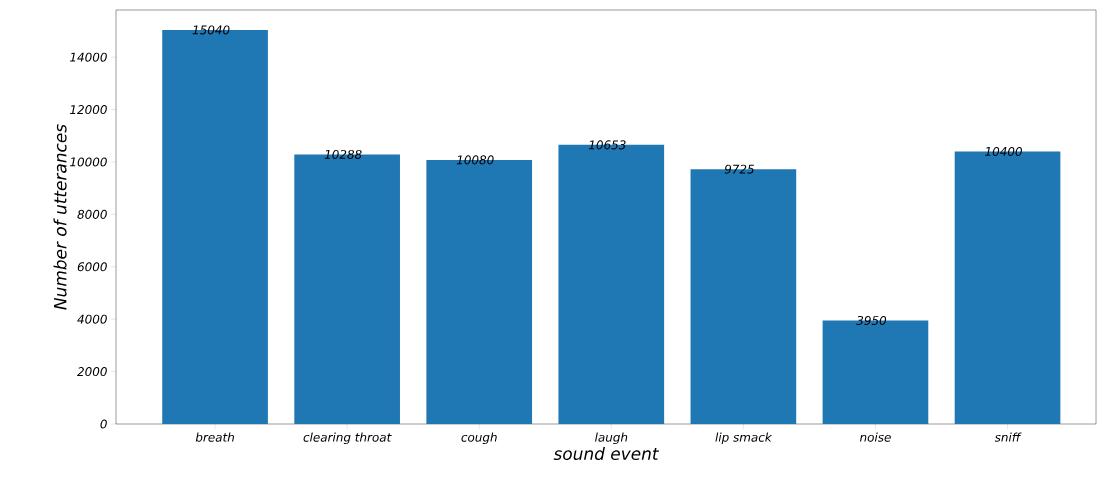 The width and height of the screenshot is (1097, 486). I want to click on y-axis-title: Number of utterances, so click(60, 217).